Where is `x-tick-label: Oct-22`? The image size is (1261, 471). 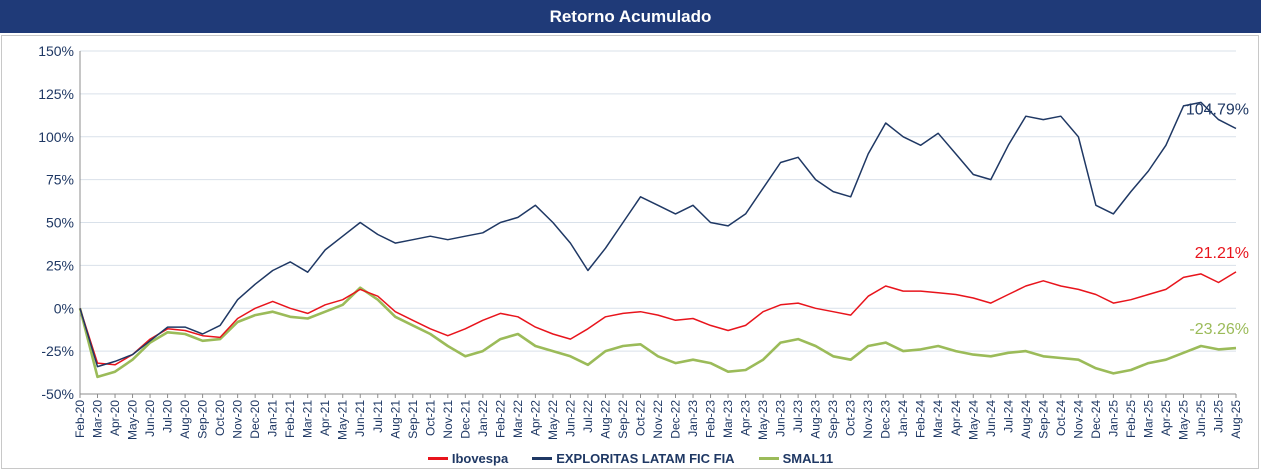 x-tick-label: Oct-22 is located at coordinates (640, 418).